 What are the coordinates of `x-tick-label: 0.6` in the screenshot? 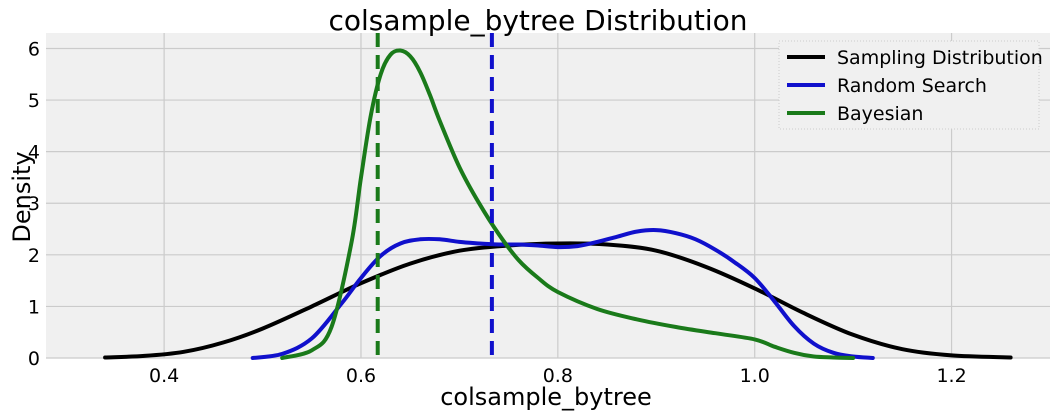 It's located at (361, 376).